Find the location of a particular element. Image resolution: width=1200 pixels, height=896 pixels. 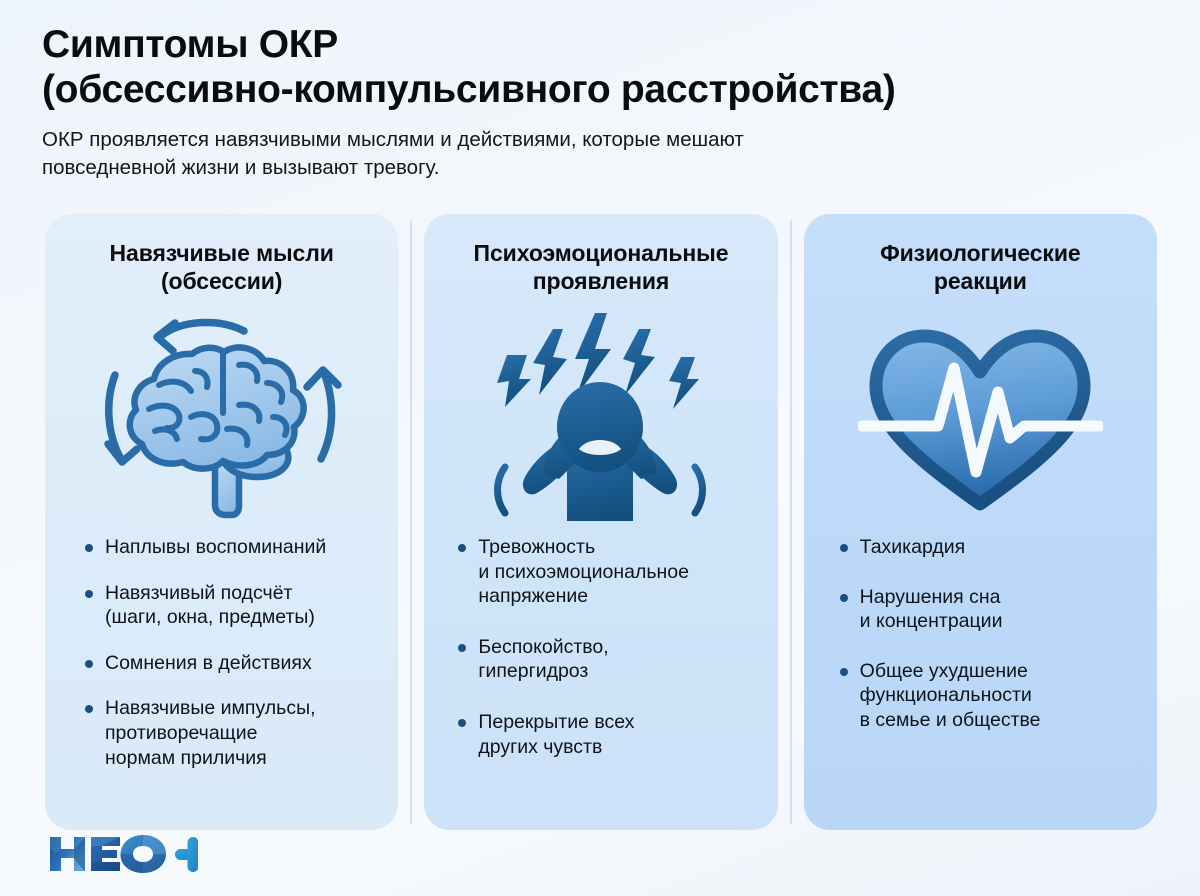

list-item: Перекрытие всех других чувств is located at coordinates (606, 734).